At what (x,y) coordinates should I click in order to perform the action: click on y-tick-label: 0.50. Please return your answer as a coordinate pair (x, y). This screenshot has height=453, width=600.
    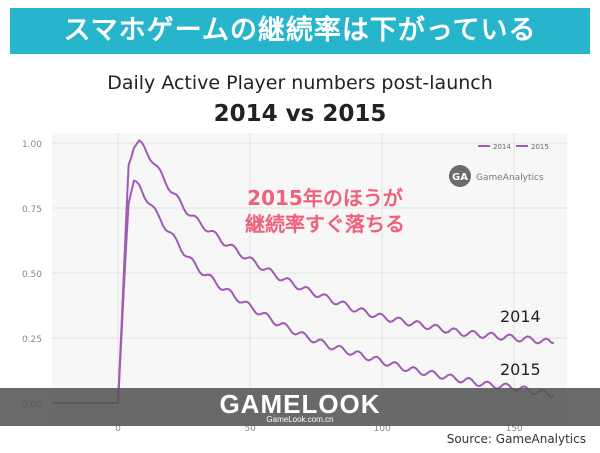
    Looking at the image, I should click on (32, 275).